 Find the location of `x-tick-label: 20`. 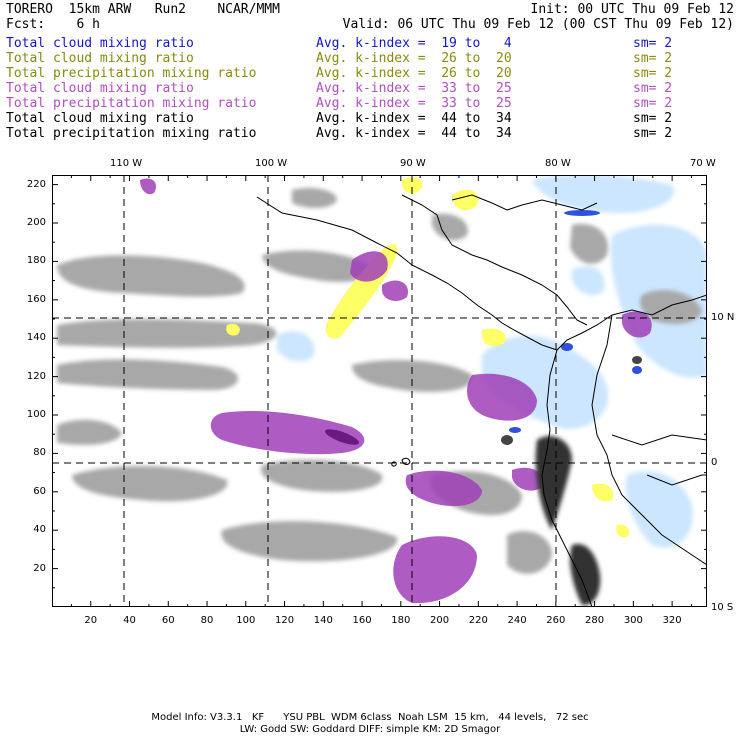

x-tick-label: 20 is located at coordinates (91, 620).